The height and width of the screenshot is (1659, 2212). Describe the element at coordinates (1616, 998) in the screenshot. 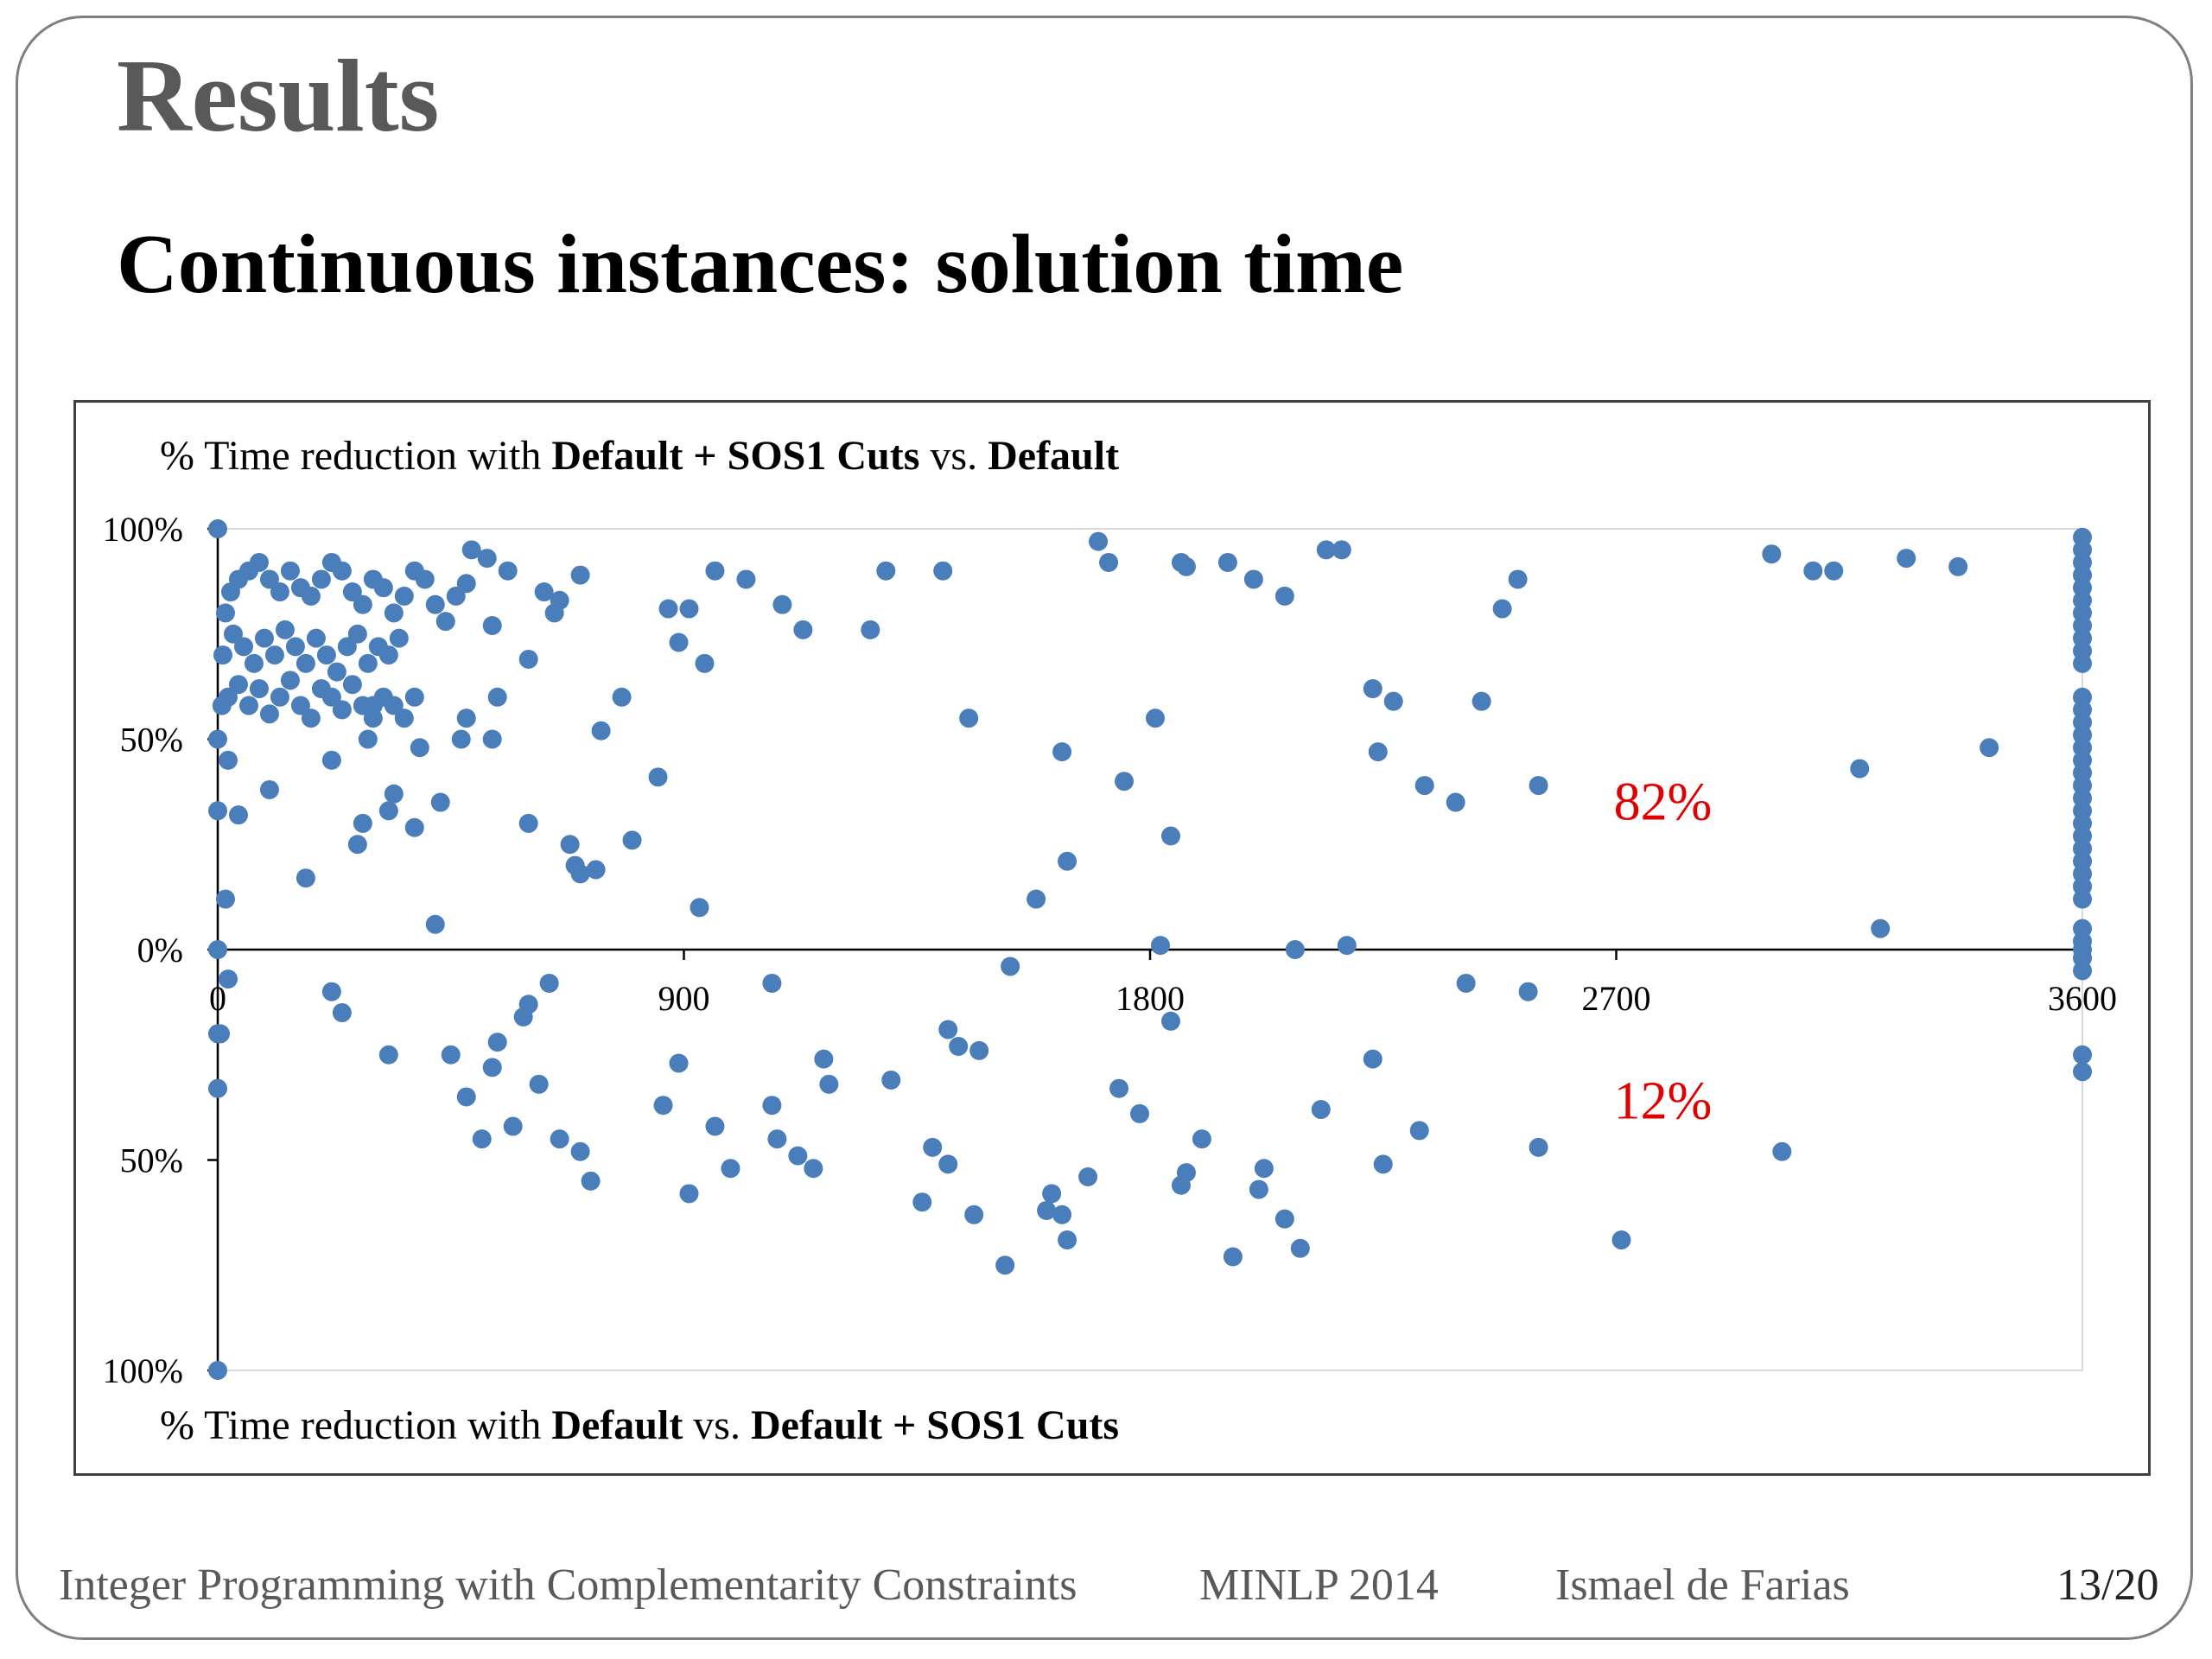

I see `x-tick-label: 2700` at that location.